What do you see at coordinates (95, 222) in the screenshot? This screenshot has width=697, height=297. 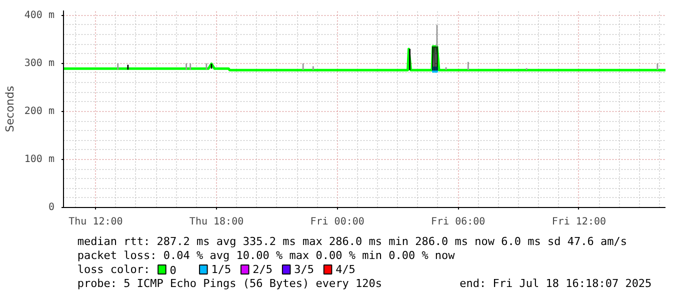 I see `x-tick-label: Thu 12:00` at bounding box center [95, 222].